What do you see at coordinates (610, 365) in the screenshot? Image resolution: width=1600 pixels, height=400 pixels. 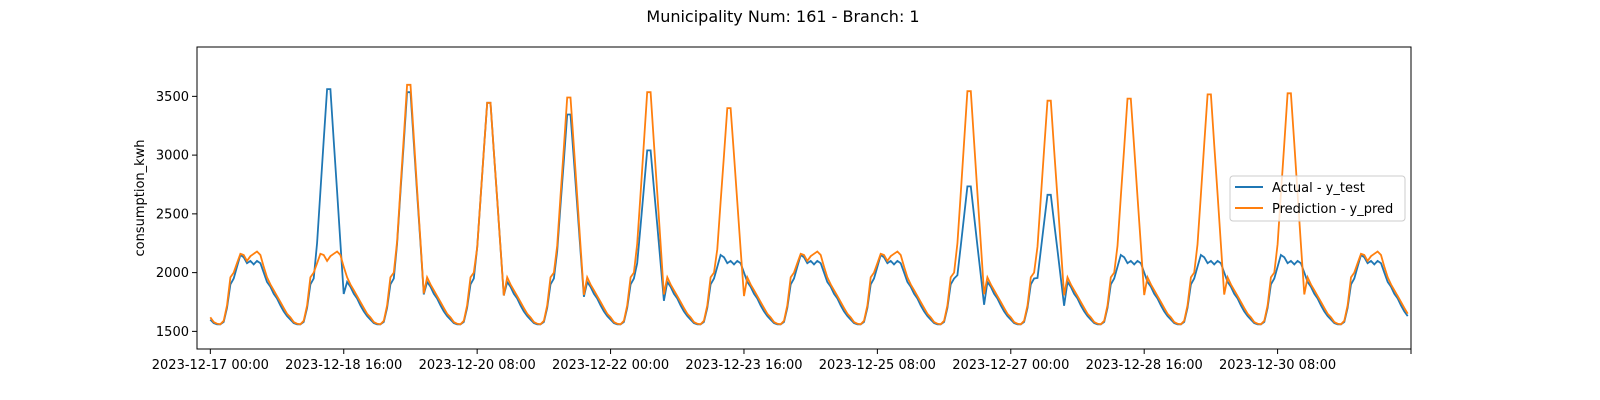 I see `x-tick-label: 2023-12-22 00:00` at bounding box center [610, 365].